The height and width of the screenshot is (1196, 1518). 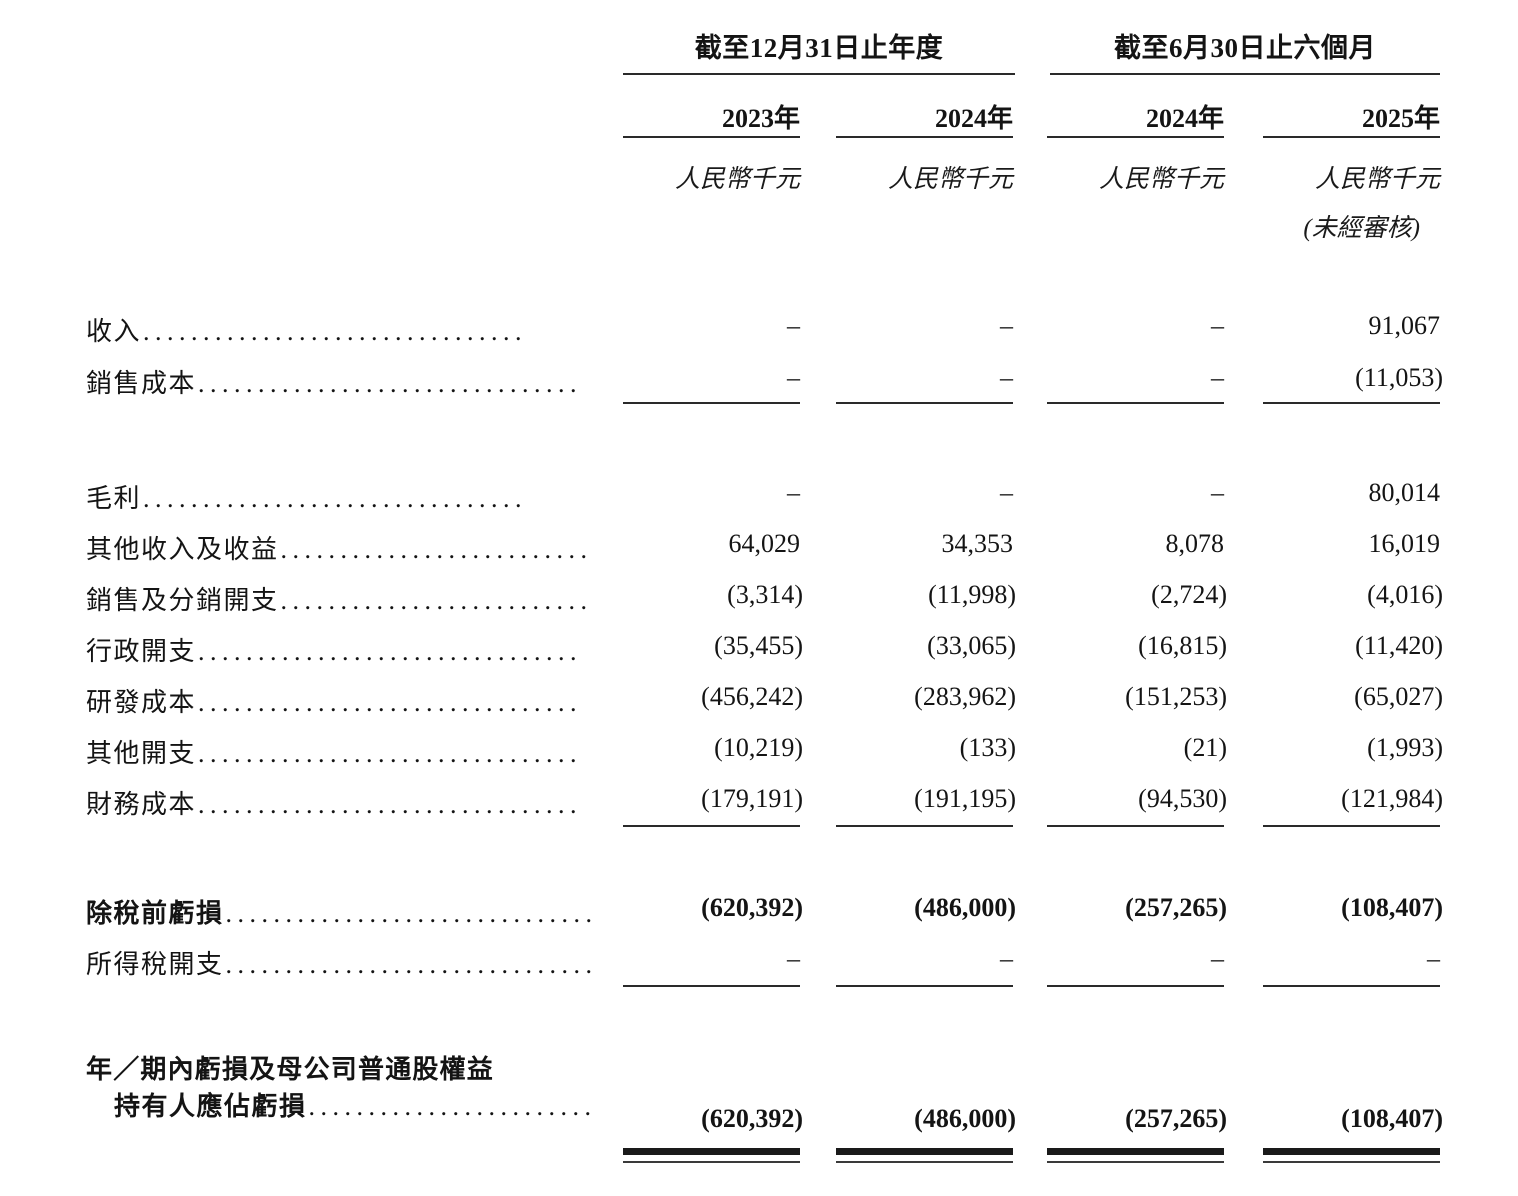 I want to click on total-rule-thick-c3, so click(x=1351, y=1151).